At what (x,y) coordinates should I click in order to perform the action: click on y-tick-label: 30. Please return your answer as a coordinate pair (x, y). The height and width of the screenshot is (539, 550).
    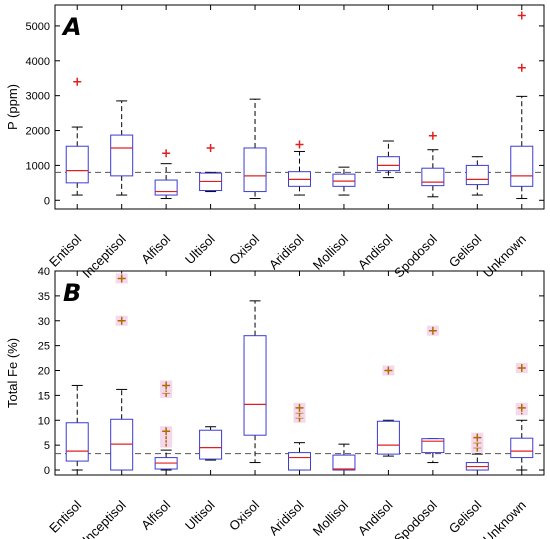
    Looking at the image, I should click on (44, 322).